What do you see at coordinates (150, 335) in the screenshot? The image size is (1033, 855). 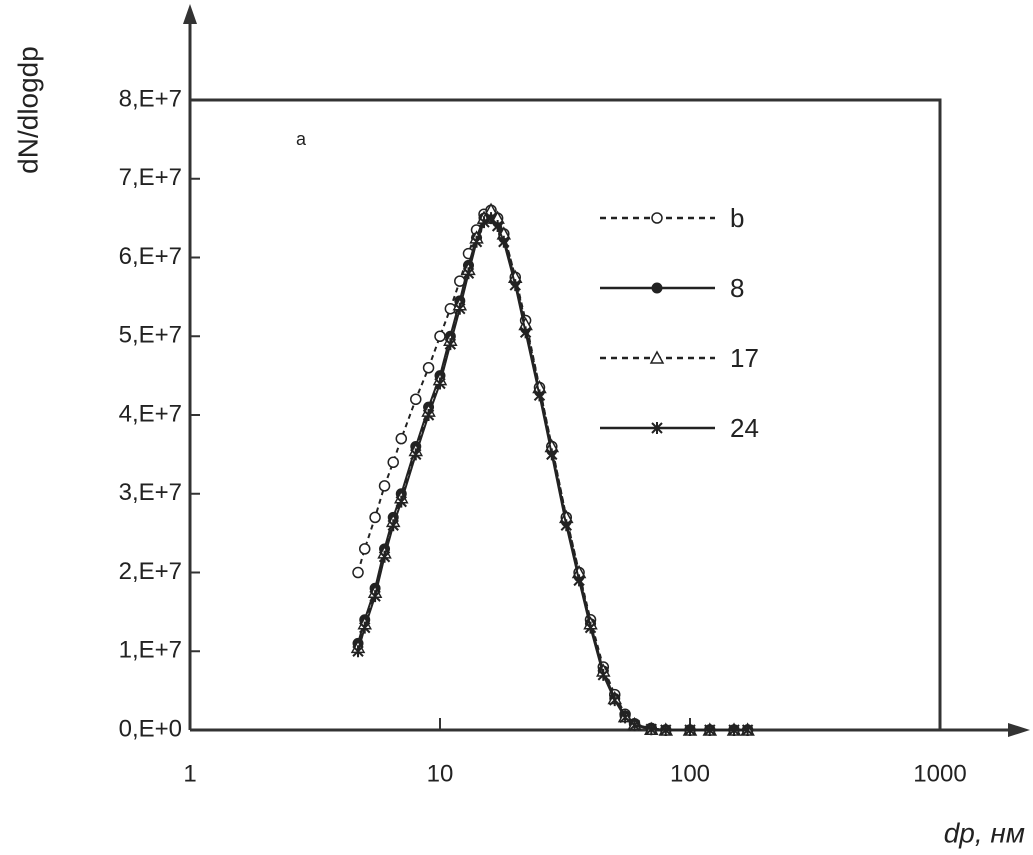 I see `y-tick-label: 5,E+7` at bounding box center [150, 335].